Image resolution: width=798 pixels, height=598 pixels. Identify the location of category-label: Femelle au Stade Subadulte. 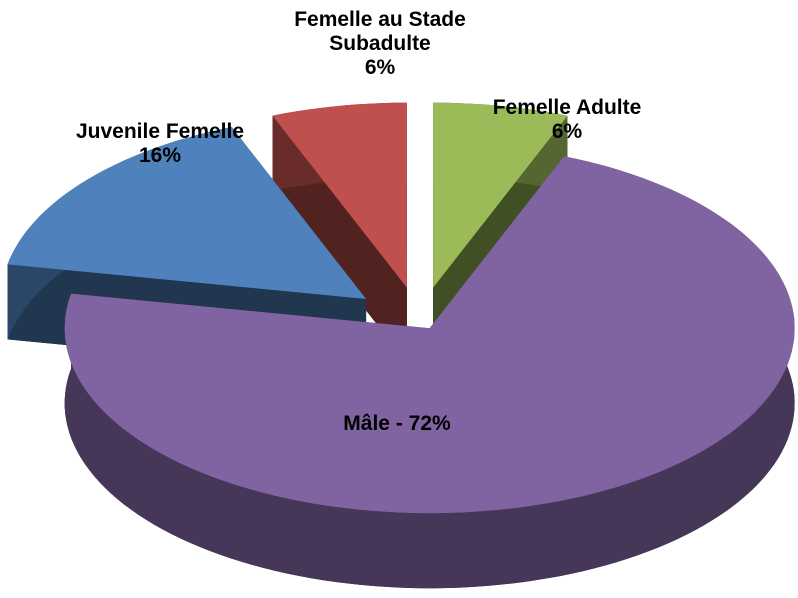
(380, 31).